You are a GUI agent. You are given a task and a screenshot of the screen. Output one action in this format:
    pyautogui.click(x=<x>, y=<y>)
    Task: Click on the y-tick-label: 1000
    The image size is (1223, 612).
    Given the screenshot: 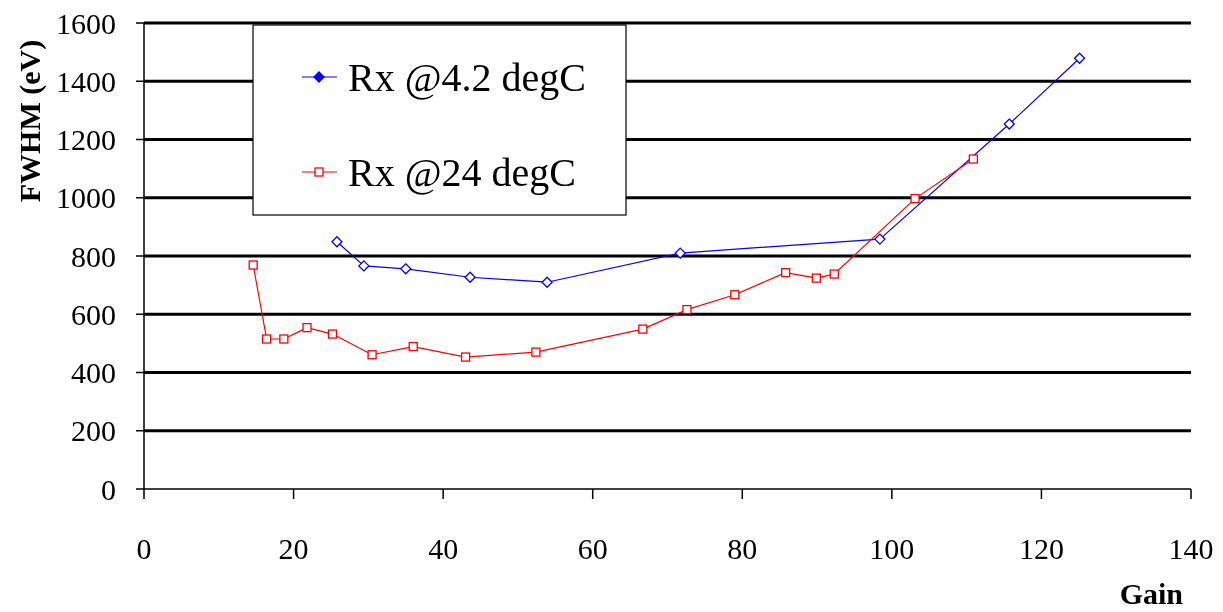 What is the action you would take?
    pyautogui.click(x=86, y=198)
    